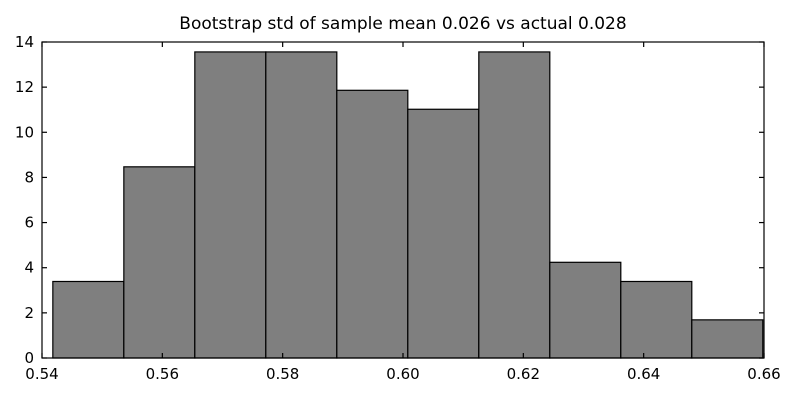 The image size is (800, 400). I want to click on x-tick-label: 0.54, so click(41, 374).